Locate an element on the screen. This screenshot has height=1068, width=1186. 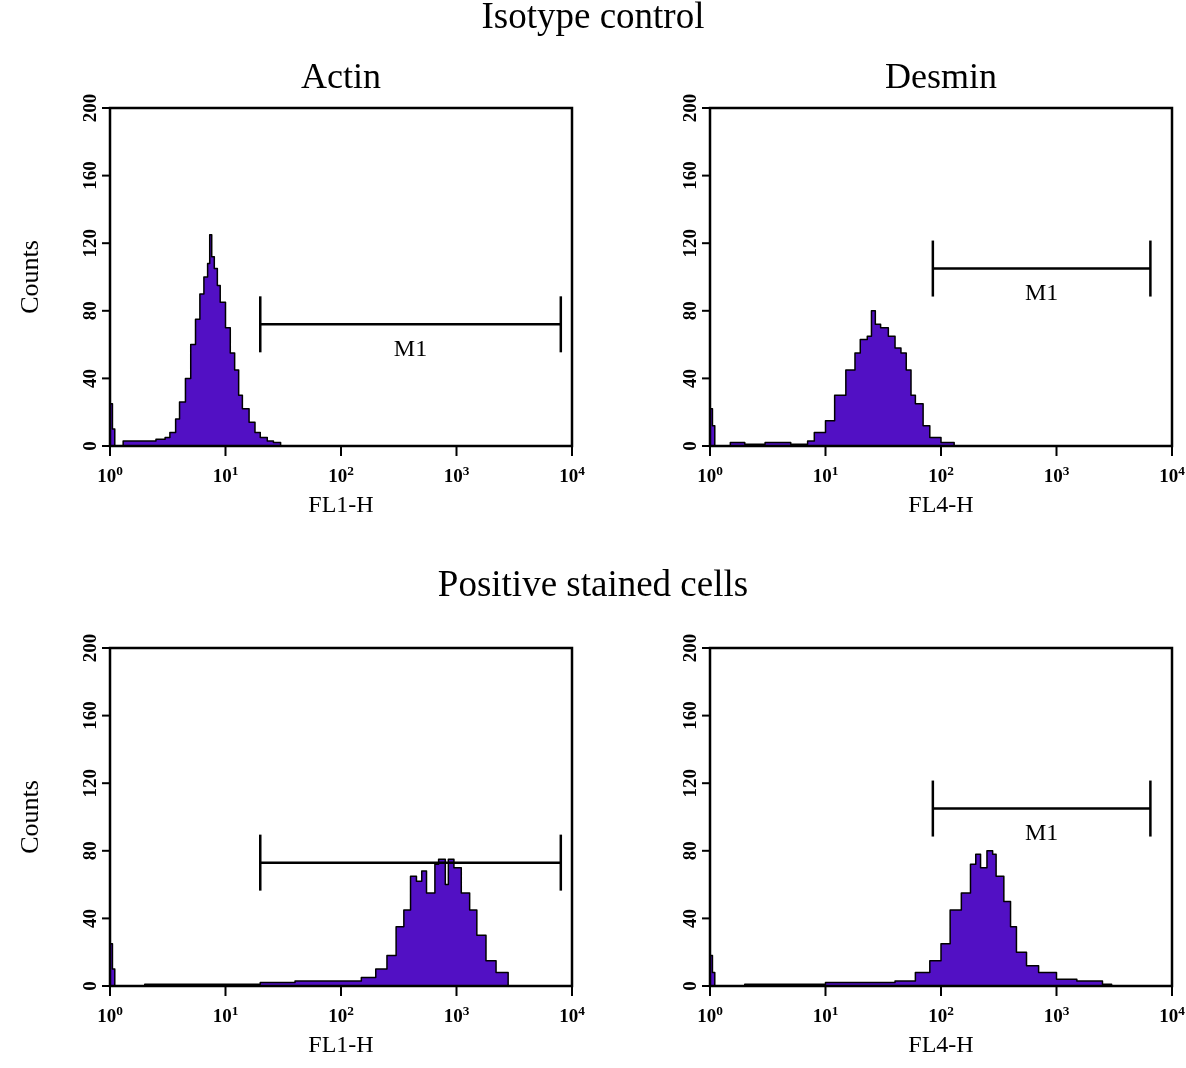
chart-subtitle: Actin is located at coordinates (341, 76).